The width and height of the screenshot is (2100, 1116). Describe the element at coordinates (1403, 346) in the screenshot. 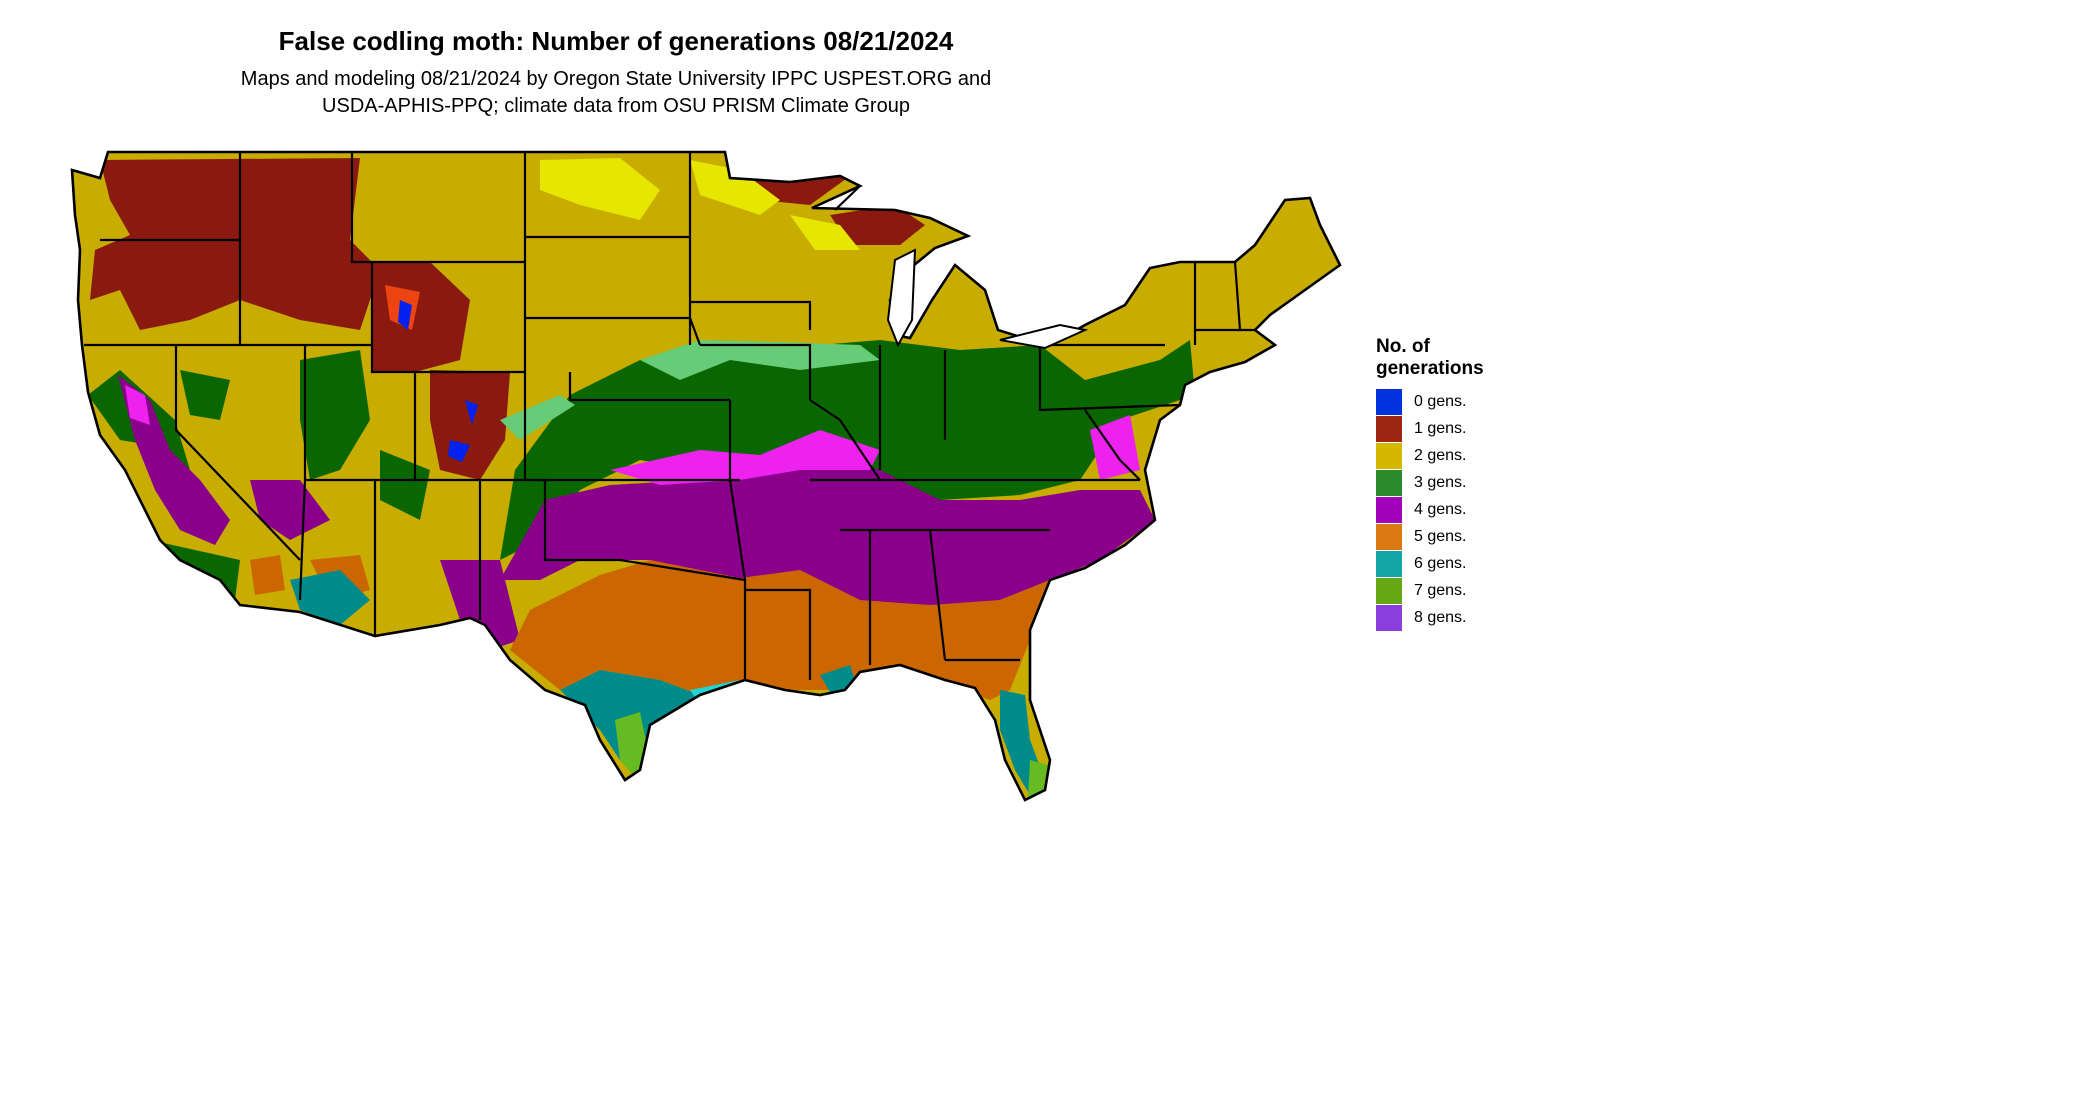

I see `legend-title-line-1: No. of` at that location.